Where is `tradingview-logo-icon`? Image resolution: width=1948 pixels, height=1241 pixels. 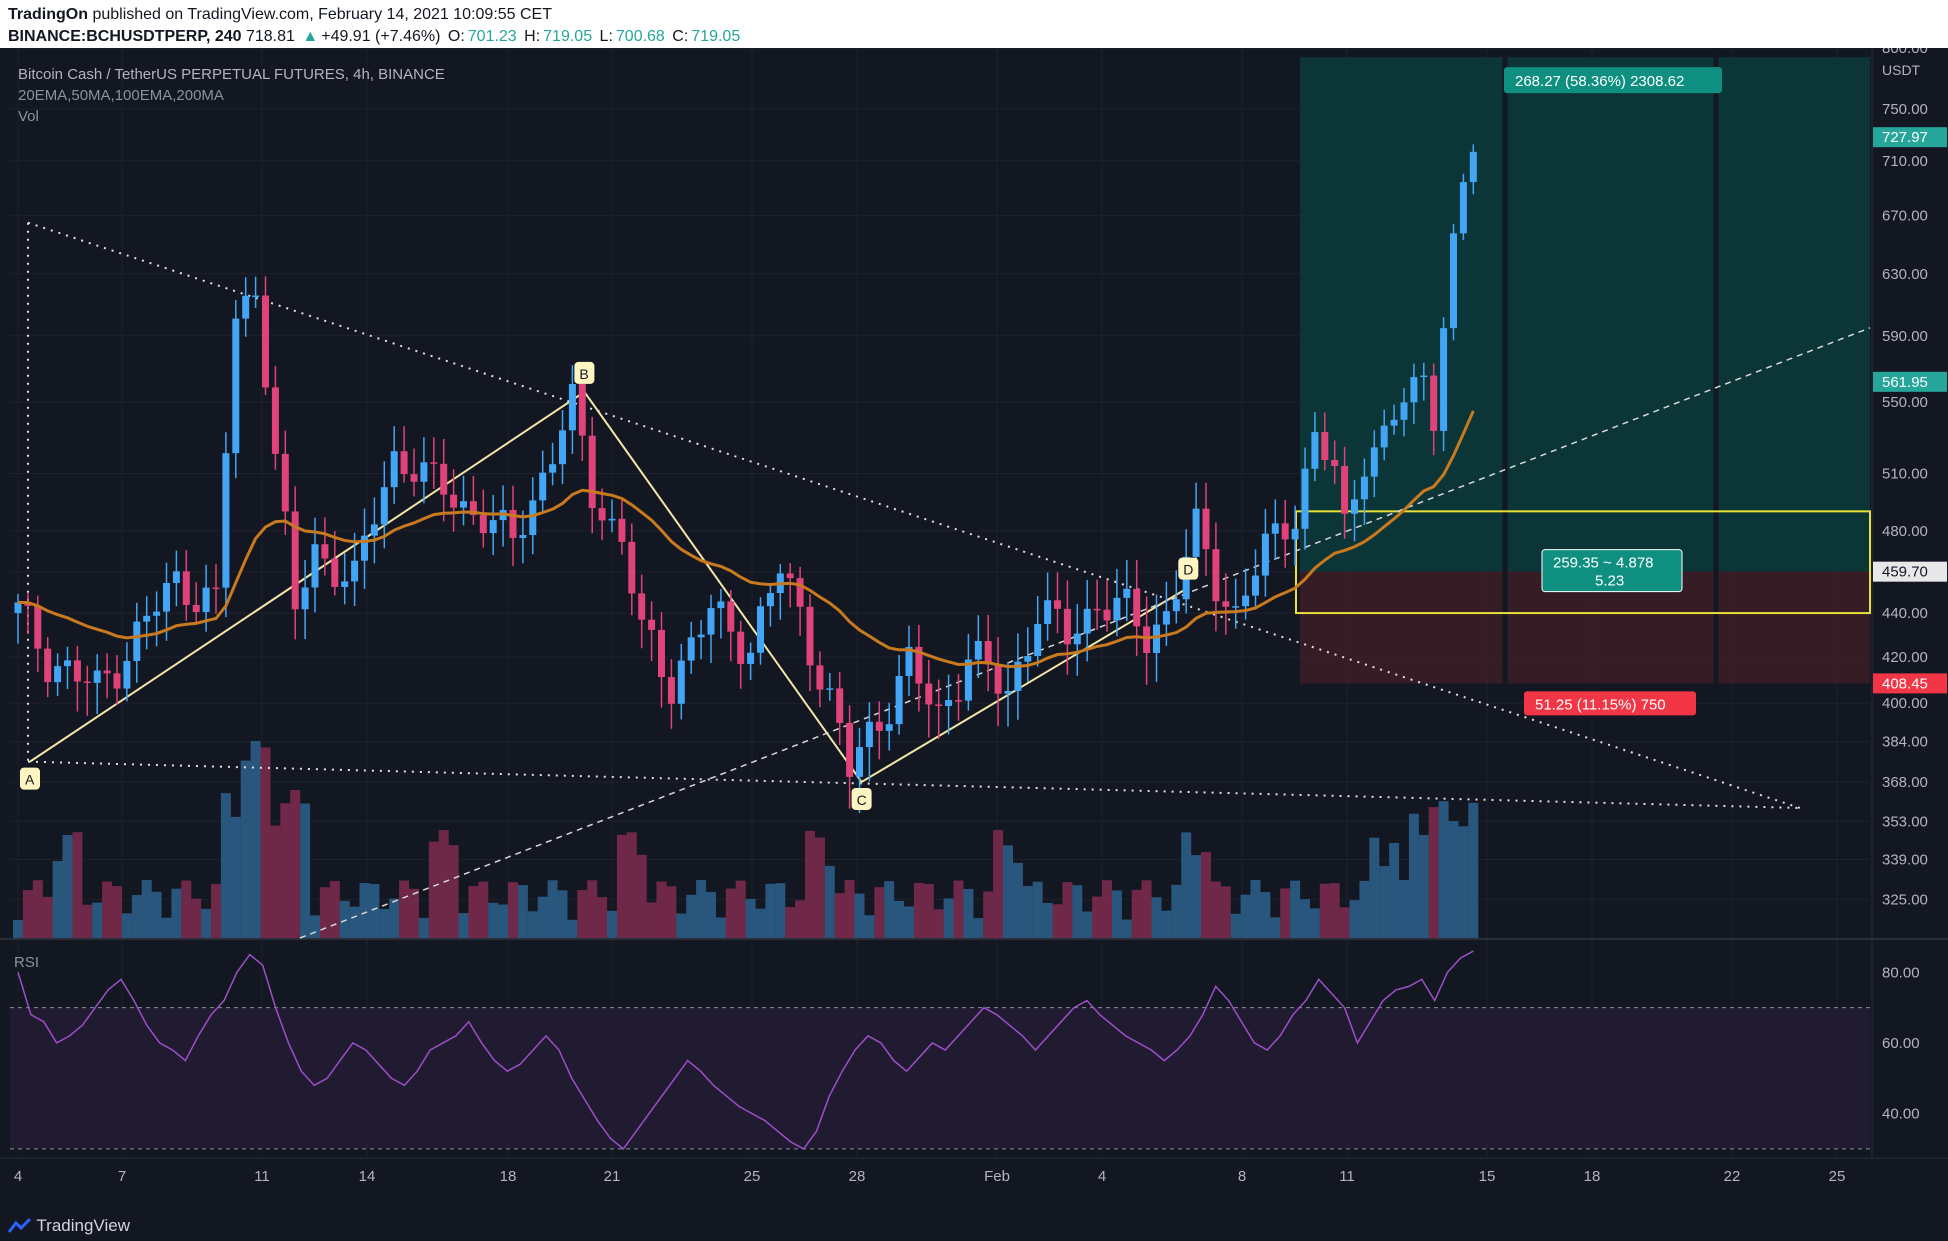
tradingview-logo-icon is located at coordinates (19, 1225).